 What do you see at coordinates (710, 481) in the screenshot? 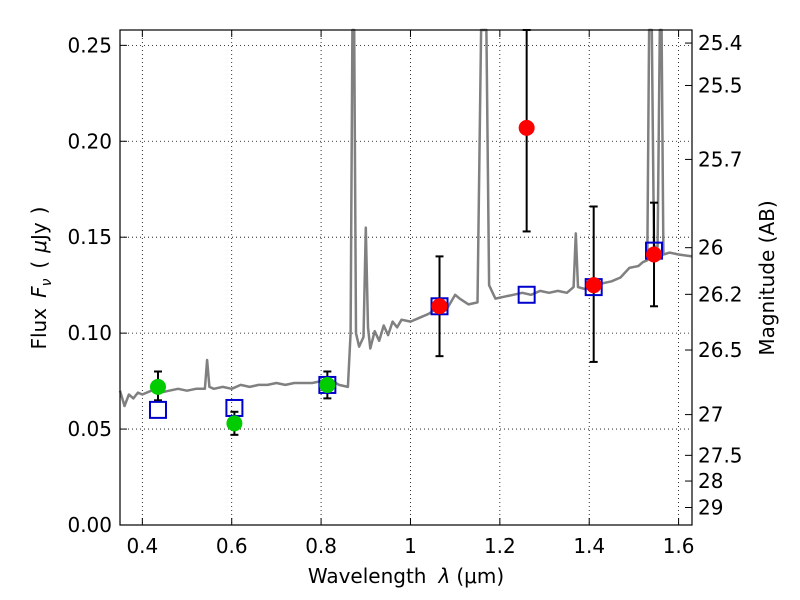
I see `mag-tick-label: 28` at bounding box center [710, 481].